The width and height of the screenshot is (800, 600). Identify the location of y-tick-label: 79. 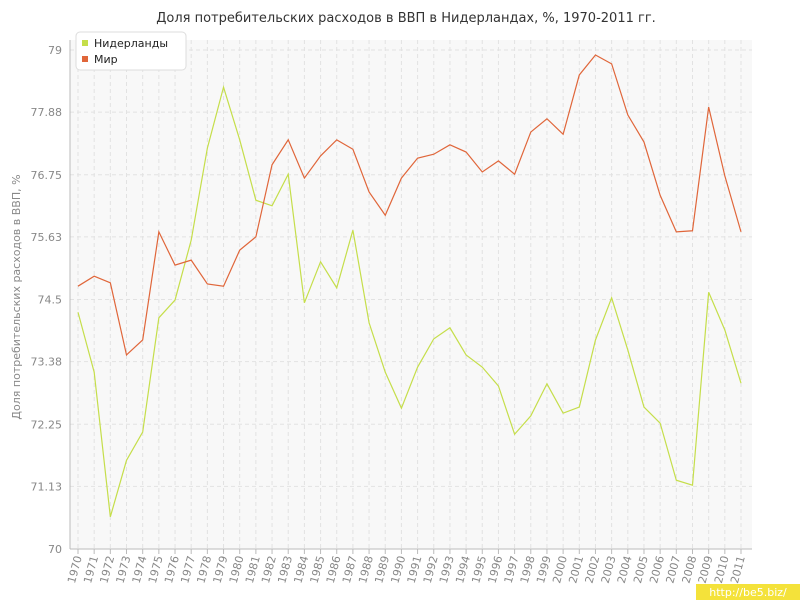
(55, 50).